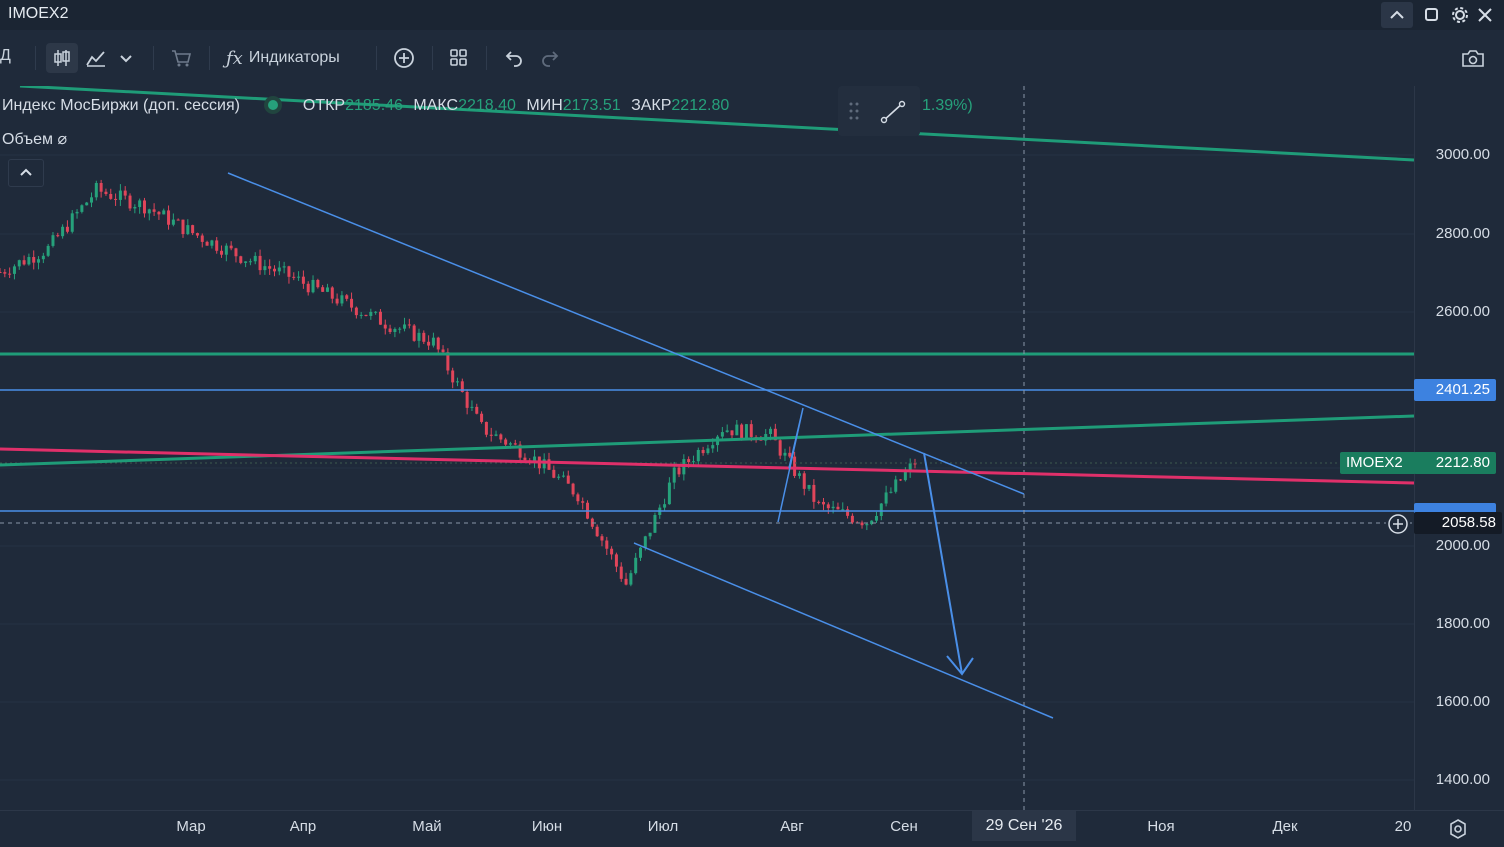 This screenshot has height=847, width=1504. Describe the element at coordinates (1458, 523) in the screenshot. I see `crosshair-price-tag: 2058.58` at that location.